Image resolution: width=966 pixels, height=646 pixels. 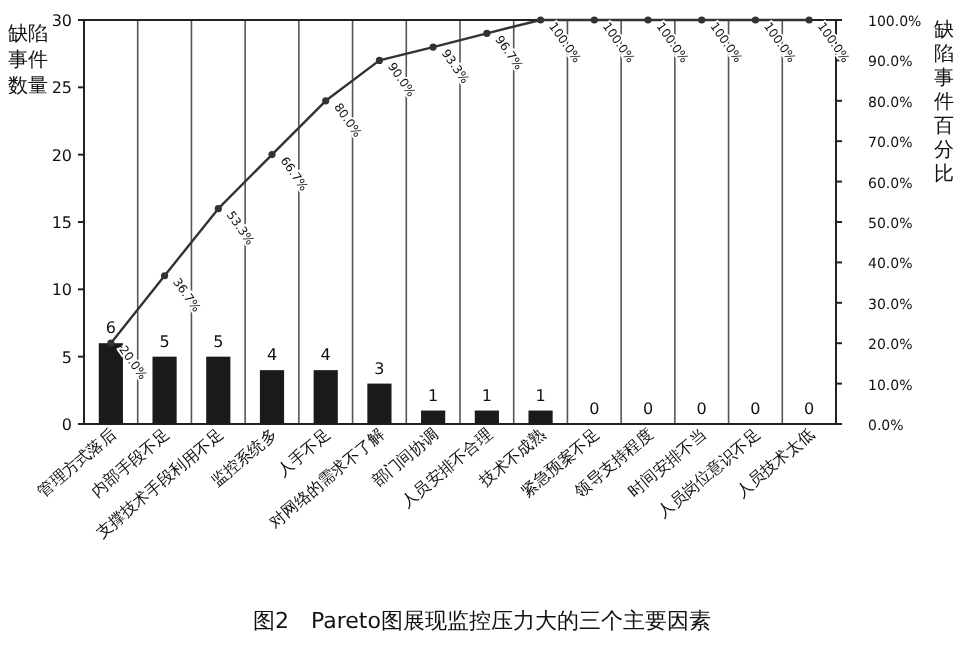 What do you see at coordinates (28, 60) in the screenshot?
I see `y-axis-title: 缺陷事件数量` at bounding box center [28, 60].